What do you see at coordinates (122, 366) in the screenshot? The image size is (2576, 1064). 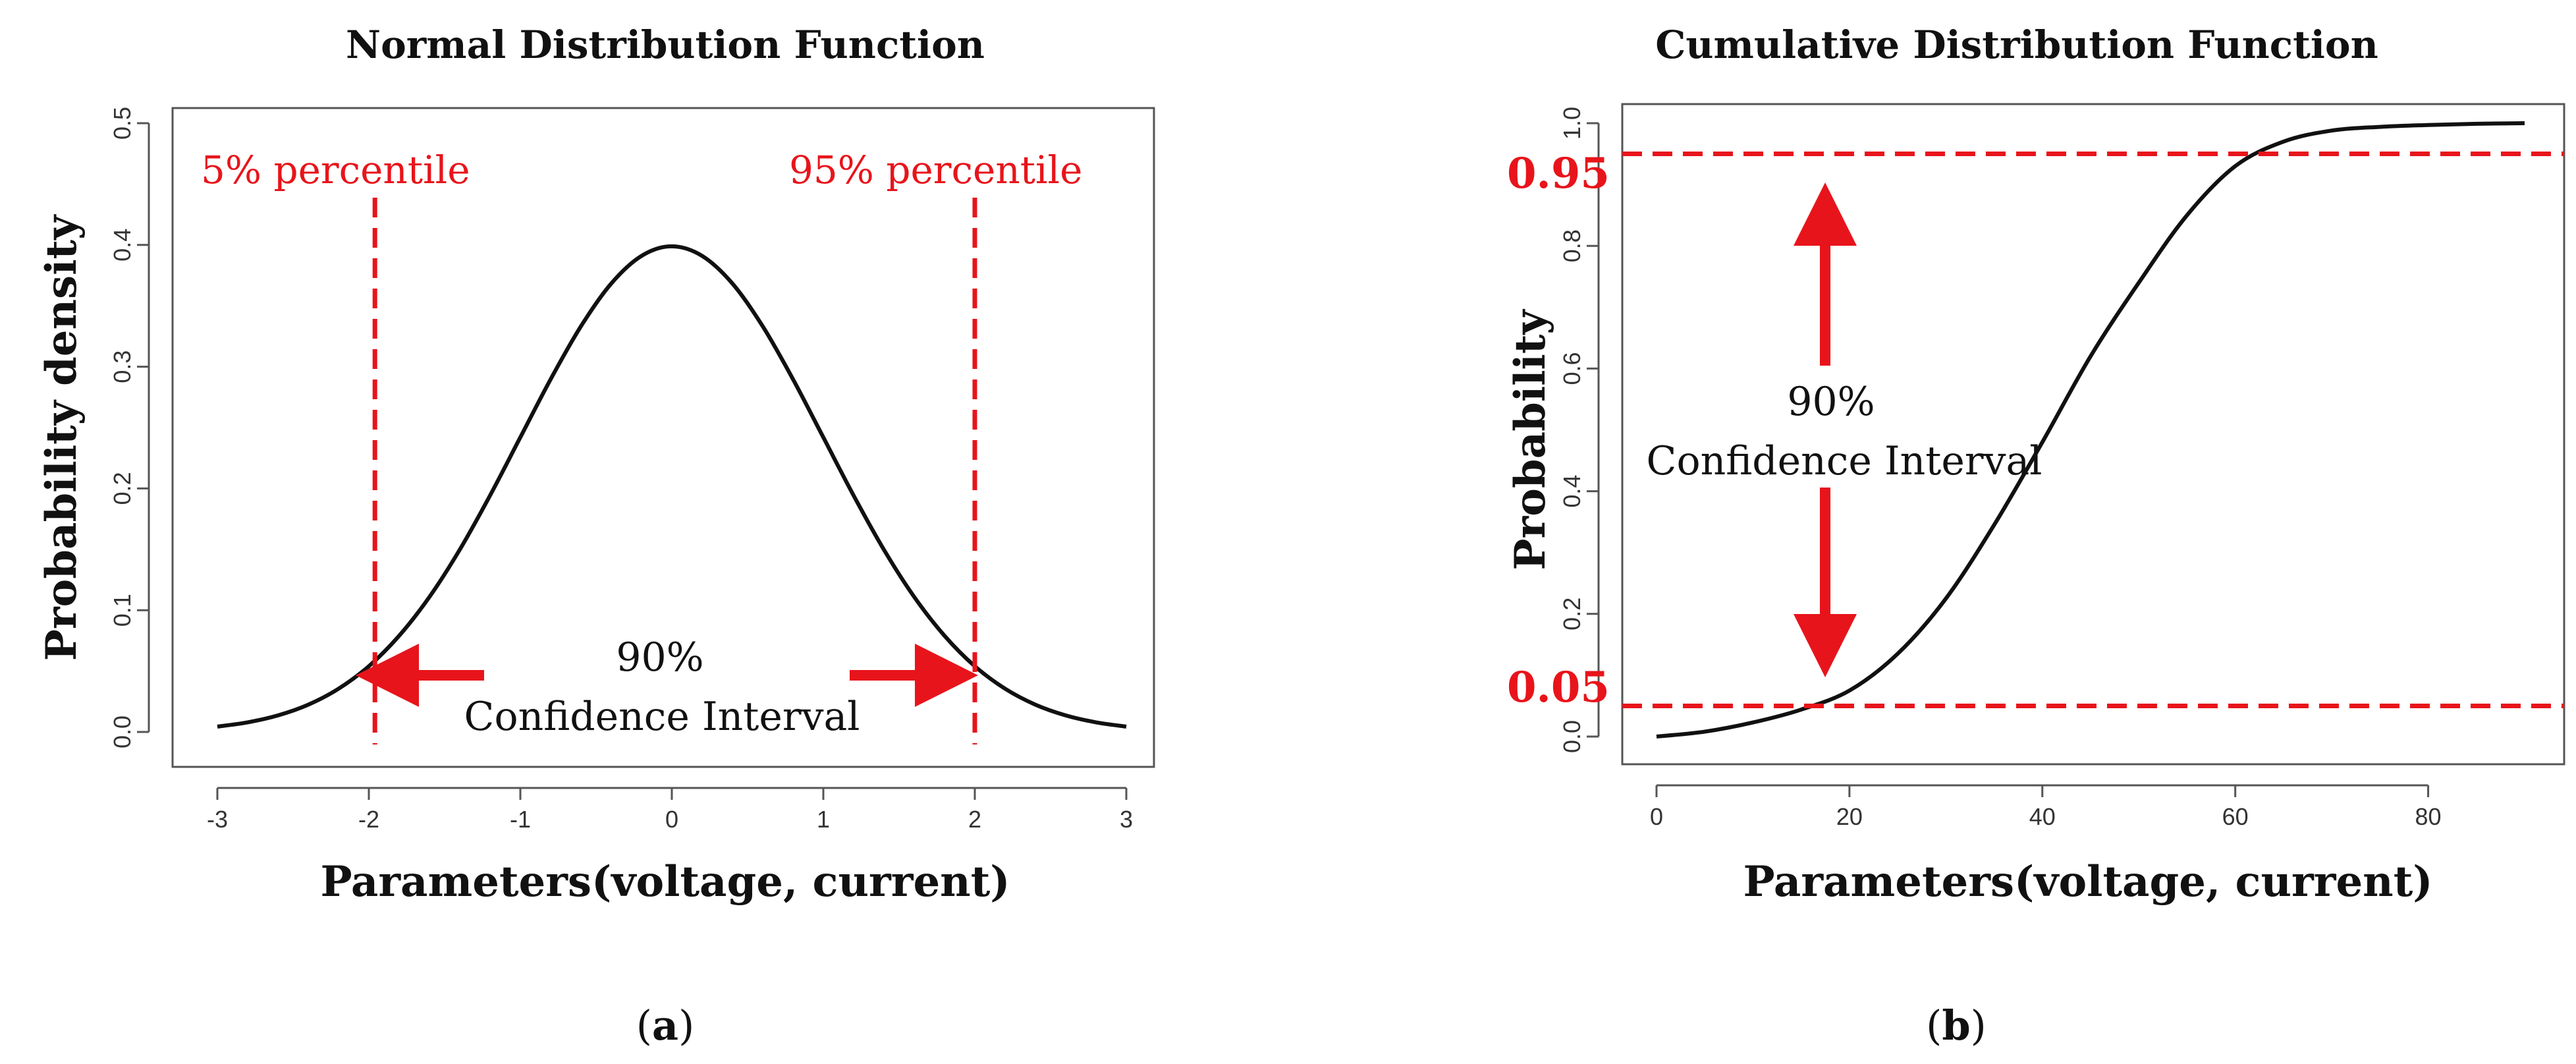 I see `a-y-tick-label: 0.3` at bounding box center [122, 366].